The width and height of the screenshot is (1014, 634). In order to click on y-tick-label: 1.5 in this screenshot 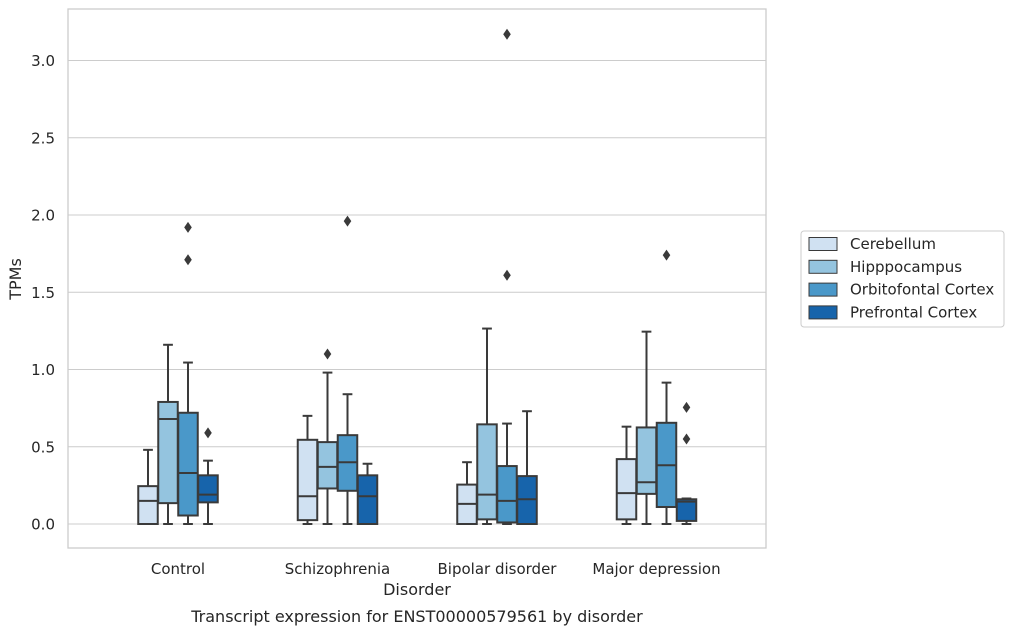, I will do `click(43, 293)`.